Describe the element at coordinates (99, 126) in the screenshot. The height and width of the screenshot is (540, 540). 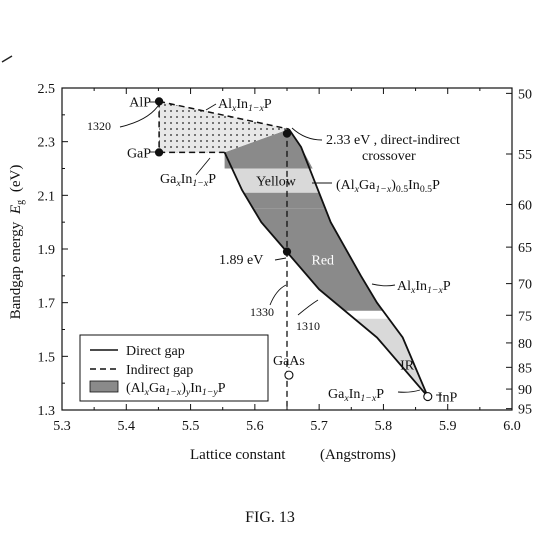
I see `label-1320: 1320` at that location.